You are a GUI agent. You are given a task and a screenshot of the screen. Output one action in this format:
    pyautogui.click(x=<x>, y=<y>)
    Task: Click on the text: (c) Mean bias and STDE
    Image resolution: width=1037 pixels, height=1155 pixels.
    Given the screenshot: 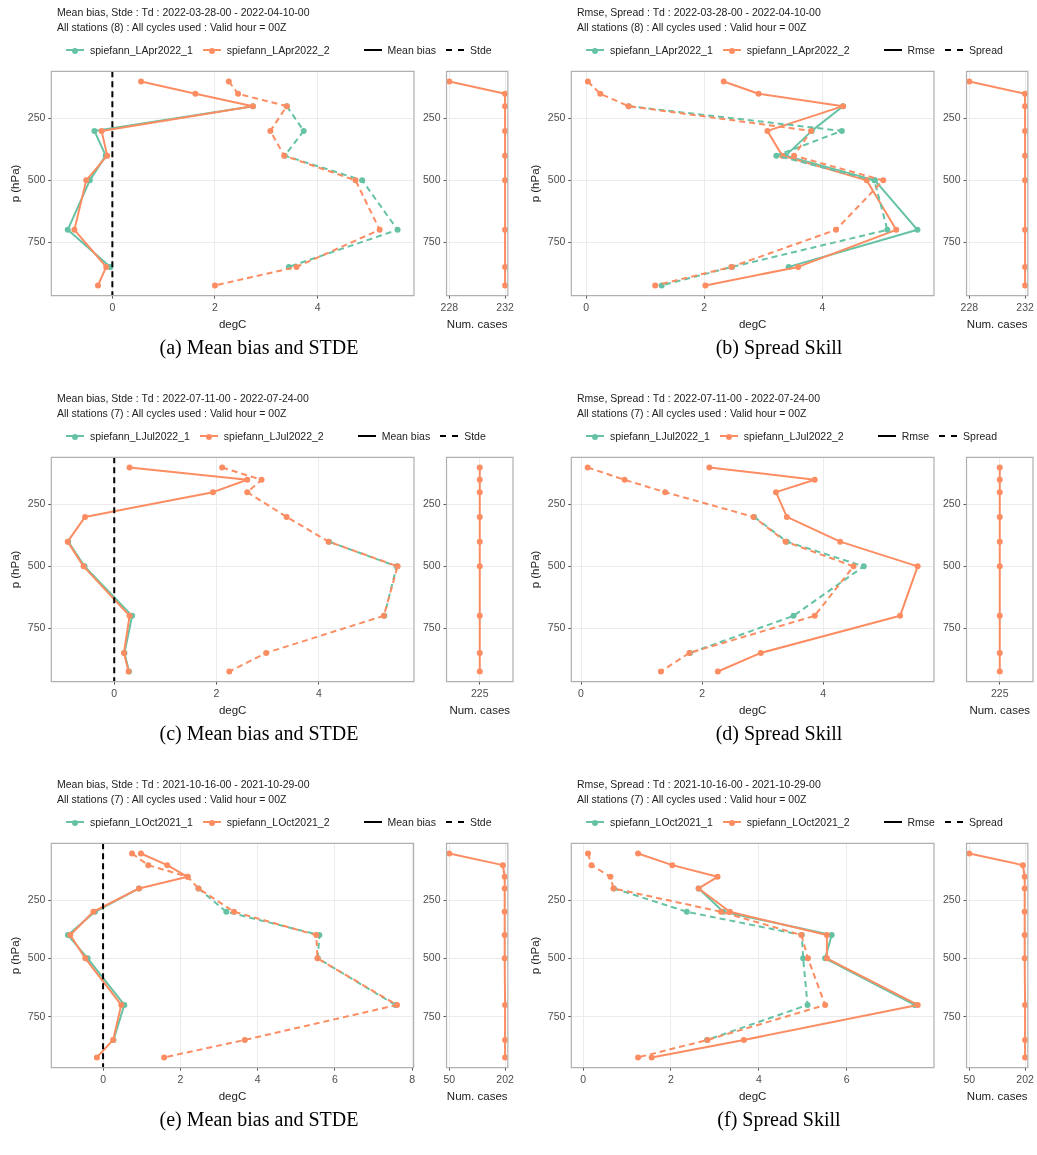 What is the action you would take?
    pyautogui.click(x=259, y=733)
    